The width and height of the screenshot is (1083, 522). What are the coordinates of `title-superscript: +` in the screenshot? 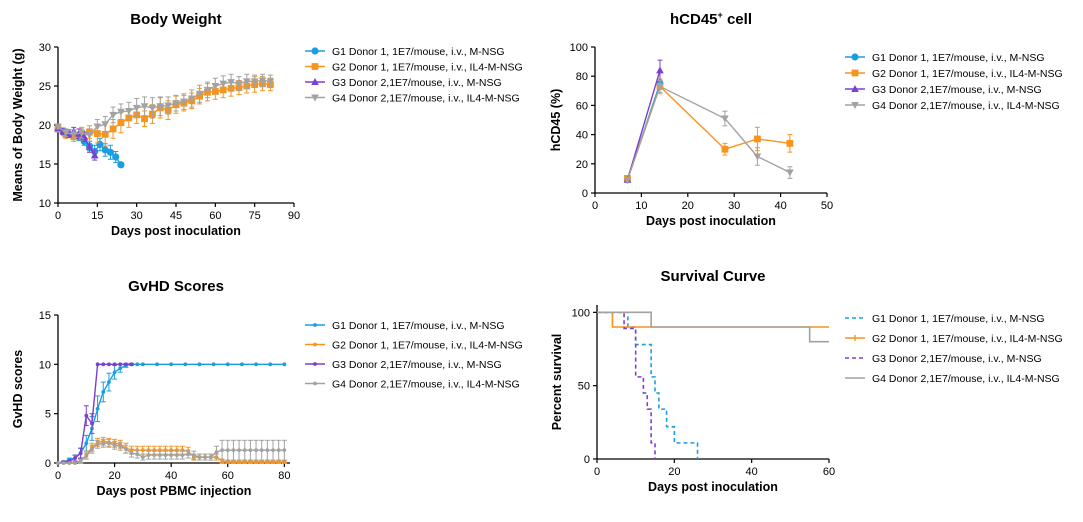 It's located at (720, 15).